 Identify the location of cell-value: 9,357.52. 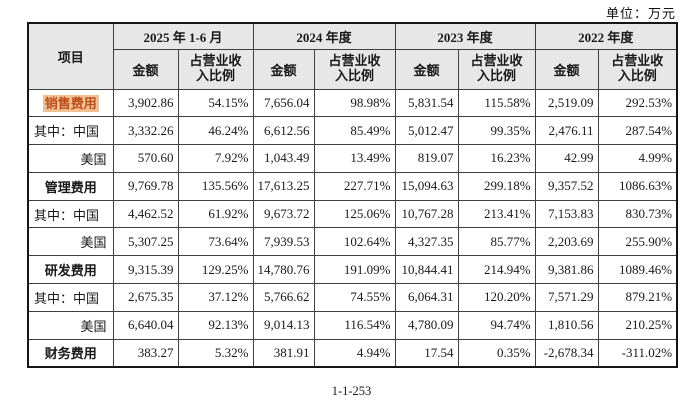
(566, 186).